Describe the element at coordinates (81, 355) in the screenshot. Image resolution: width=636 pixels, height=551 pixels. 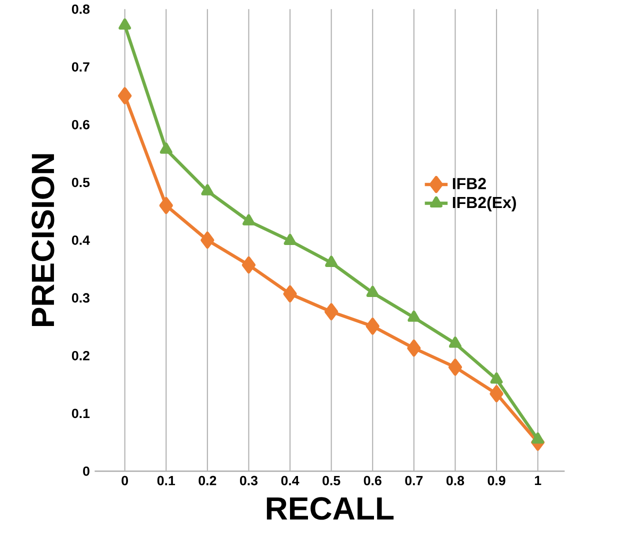
I see `y-tick-label: 0.2` at that location.